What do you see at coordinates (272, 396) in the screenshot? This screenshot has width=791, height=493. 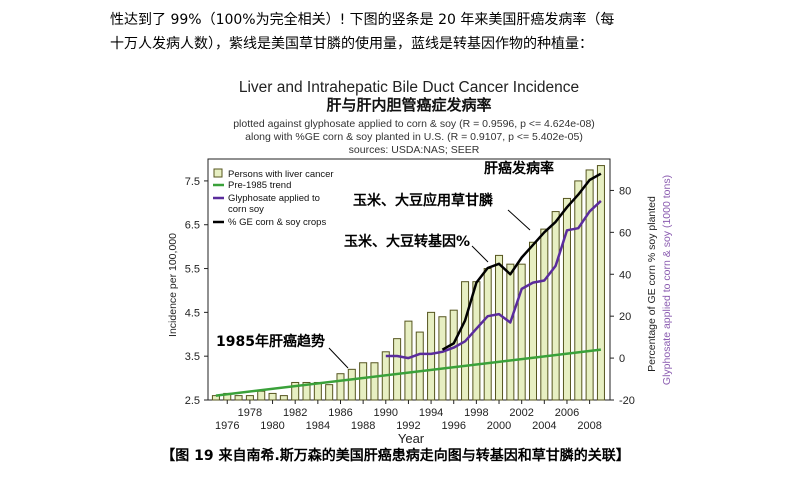 I see `bar-1980` at bounding box center [272, 396].